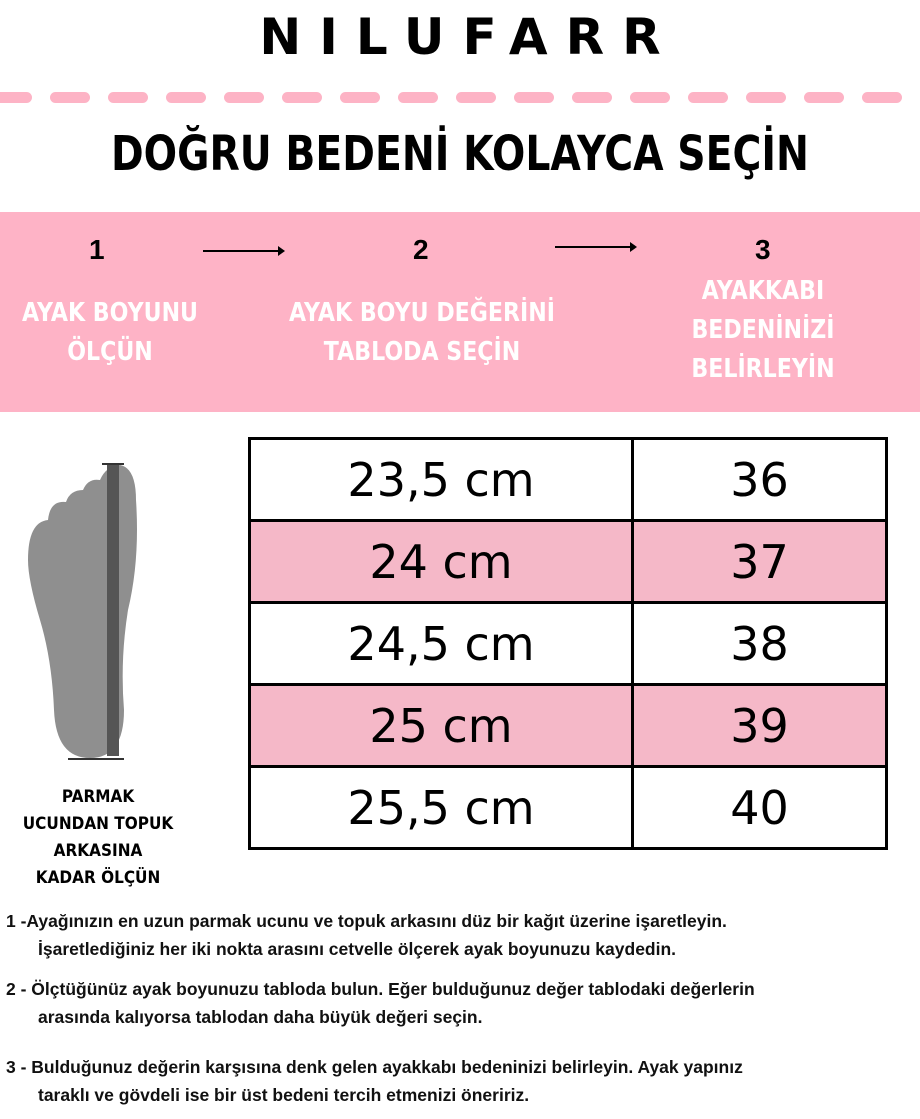  What do you see at coordinates (759, 643) in the screenshot?
I see `size-cell: 38` at bounding box center [759, 643].